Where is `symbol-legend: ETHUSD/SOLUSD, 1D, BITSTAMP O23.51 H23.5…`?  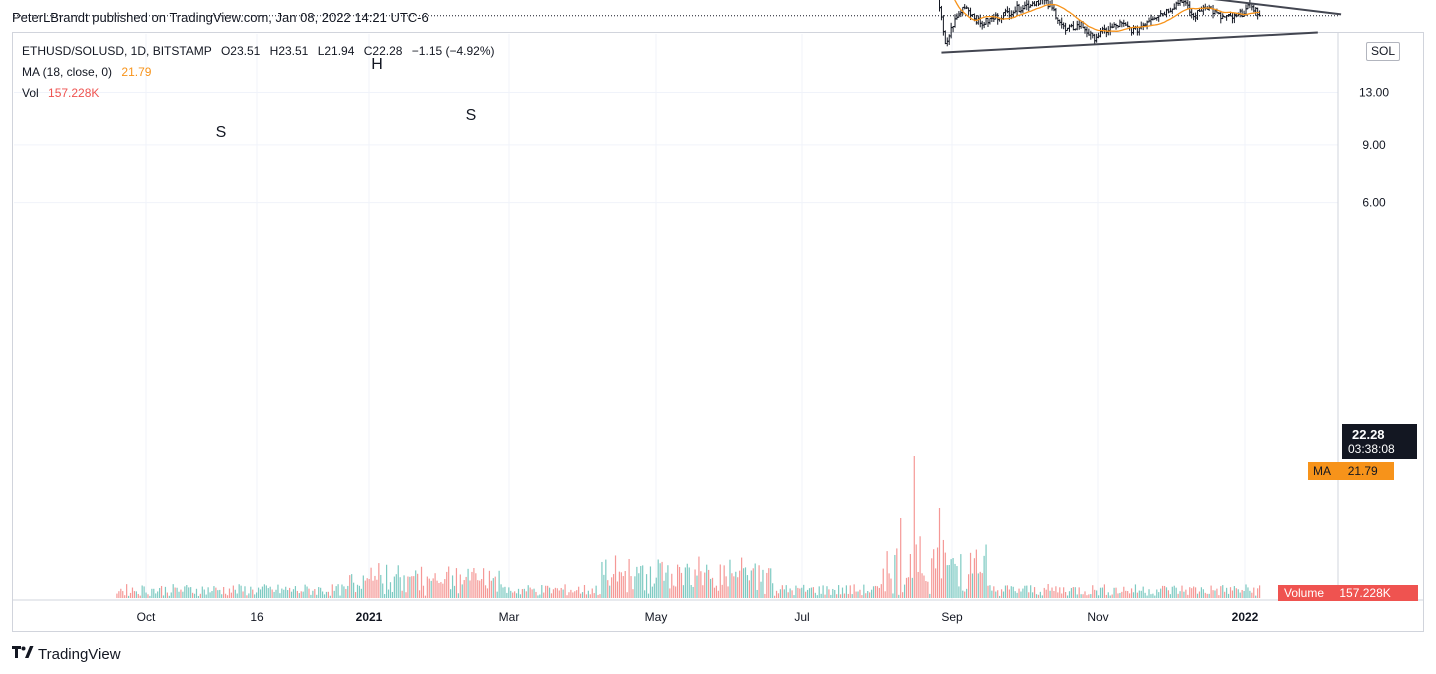
symbol-legend: ETHUSD/SOLUSD, 1D, BITSTAMP O23.51 H23.5… is located at coordinates (258, 51).